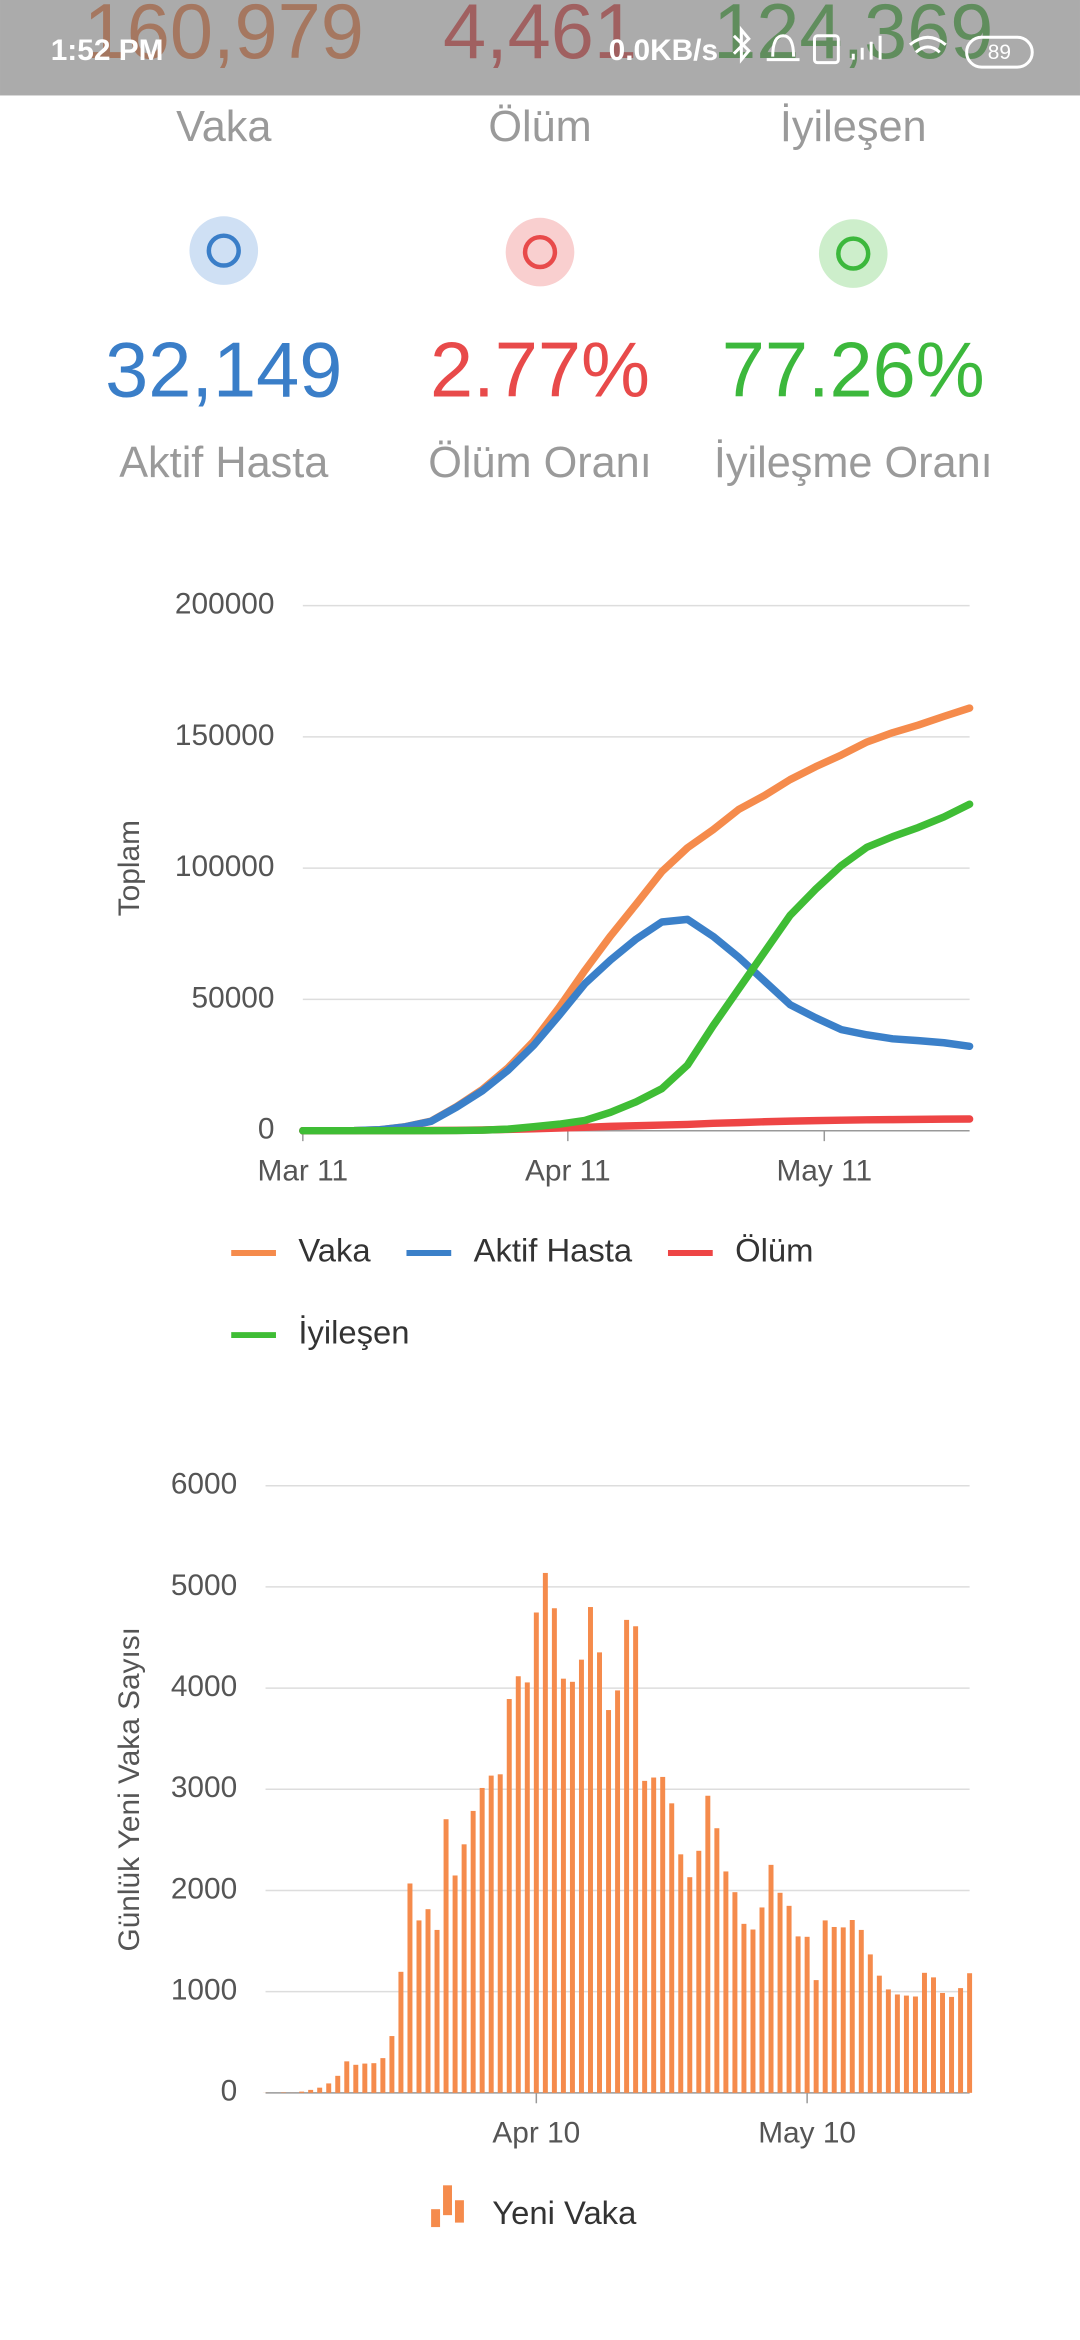 This screenshot has height=2340, width=1080. What do you see at coordinates (540, 370) in the screenshot?
I see `rate-value: 2.77%` at bounding box center [540, 370].